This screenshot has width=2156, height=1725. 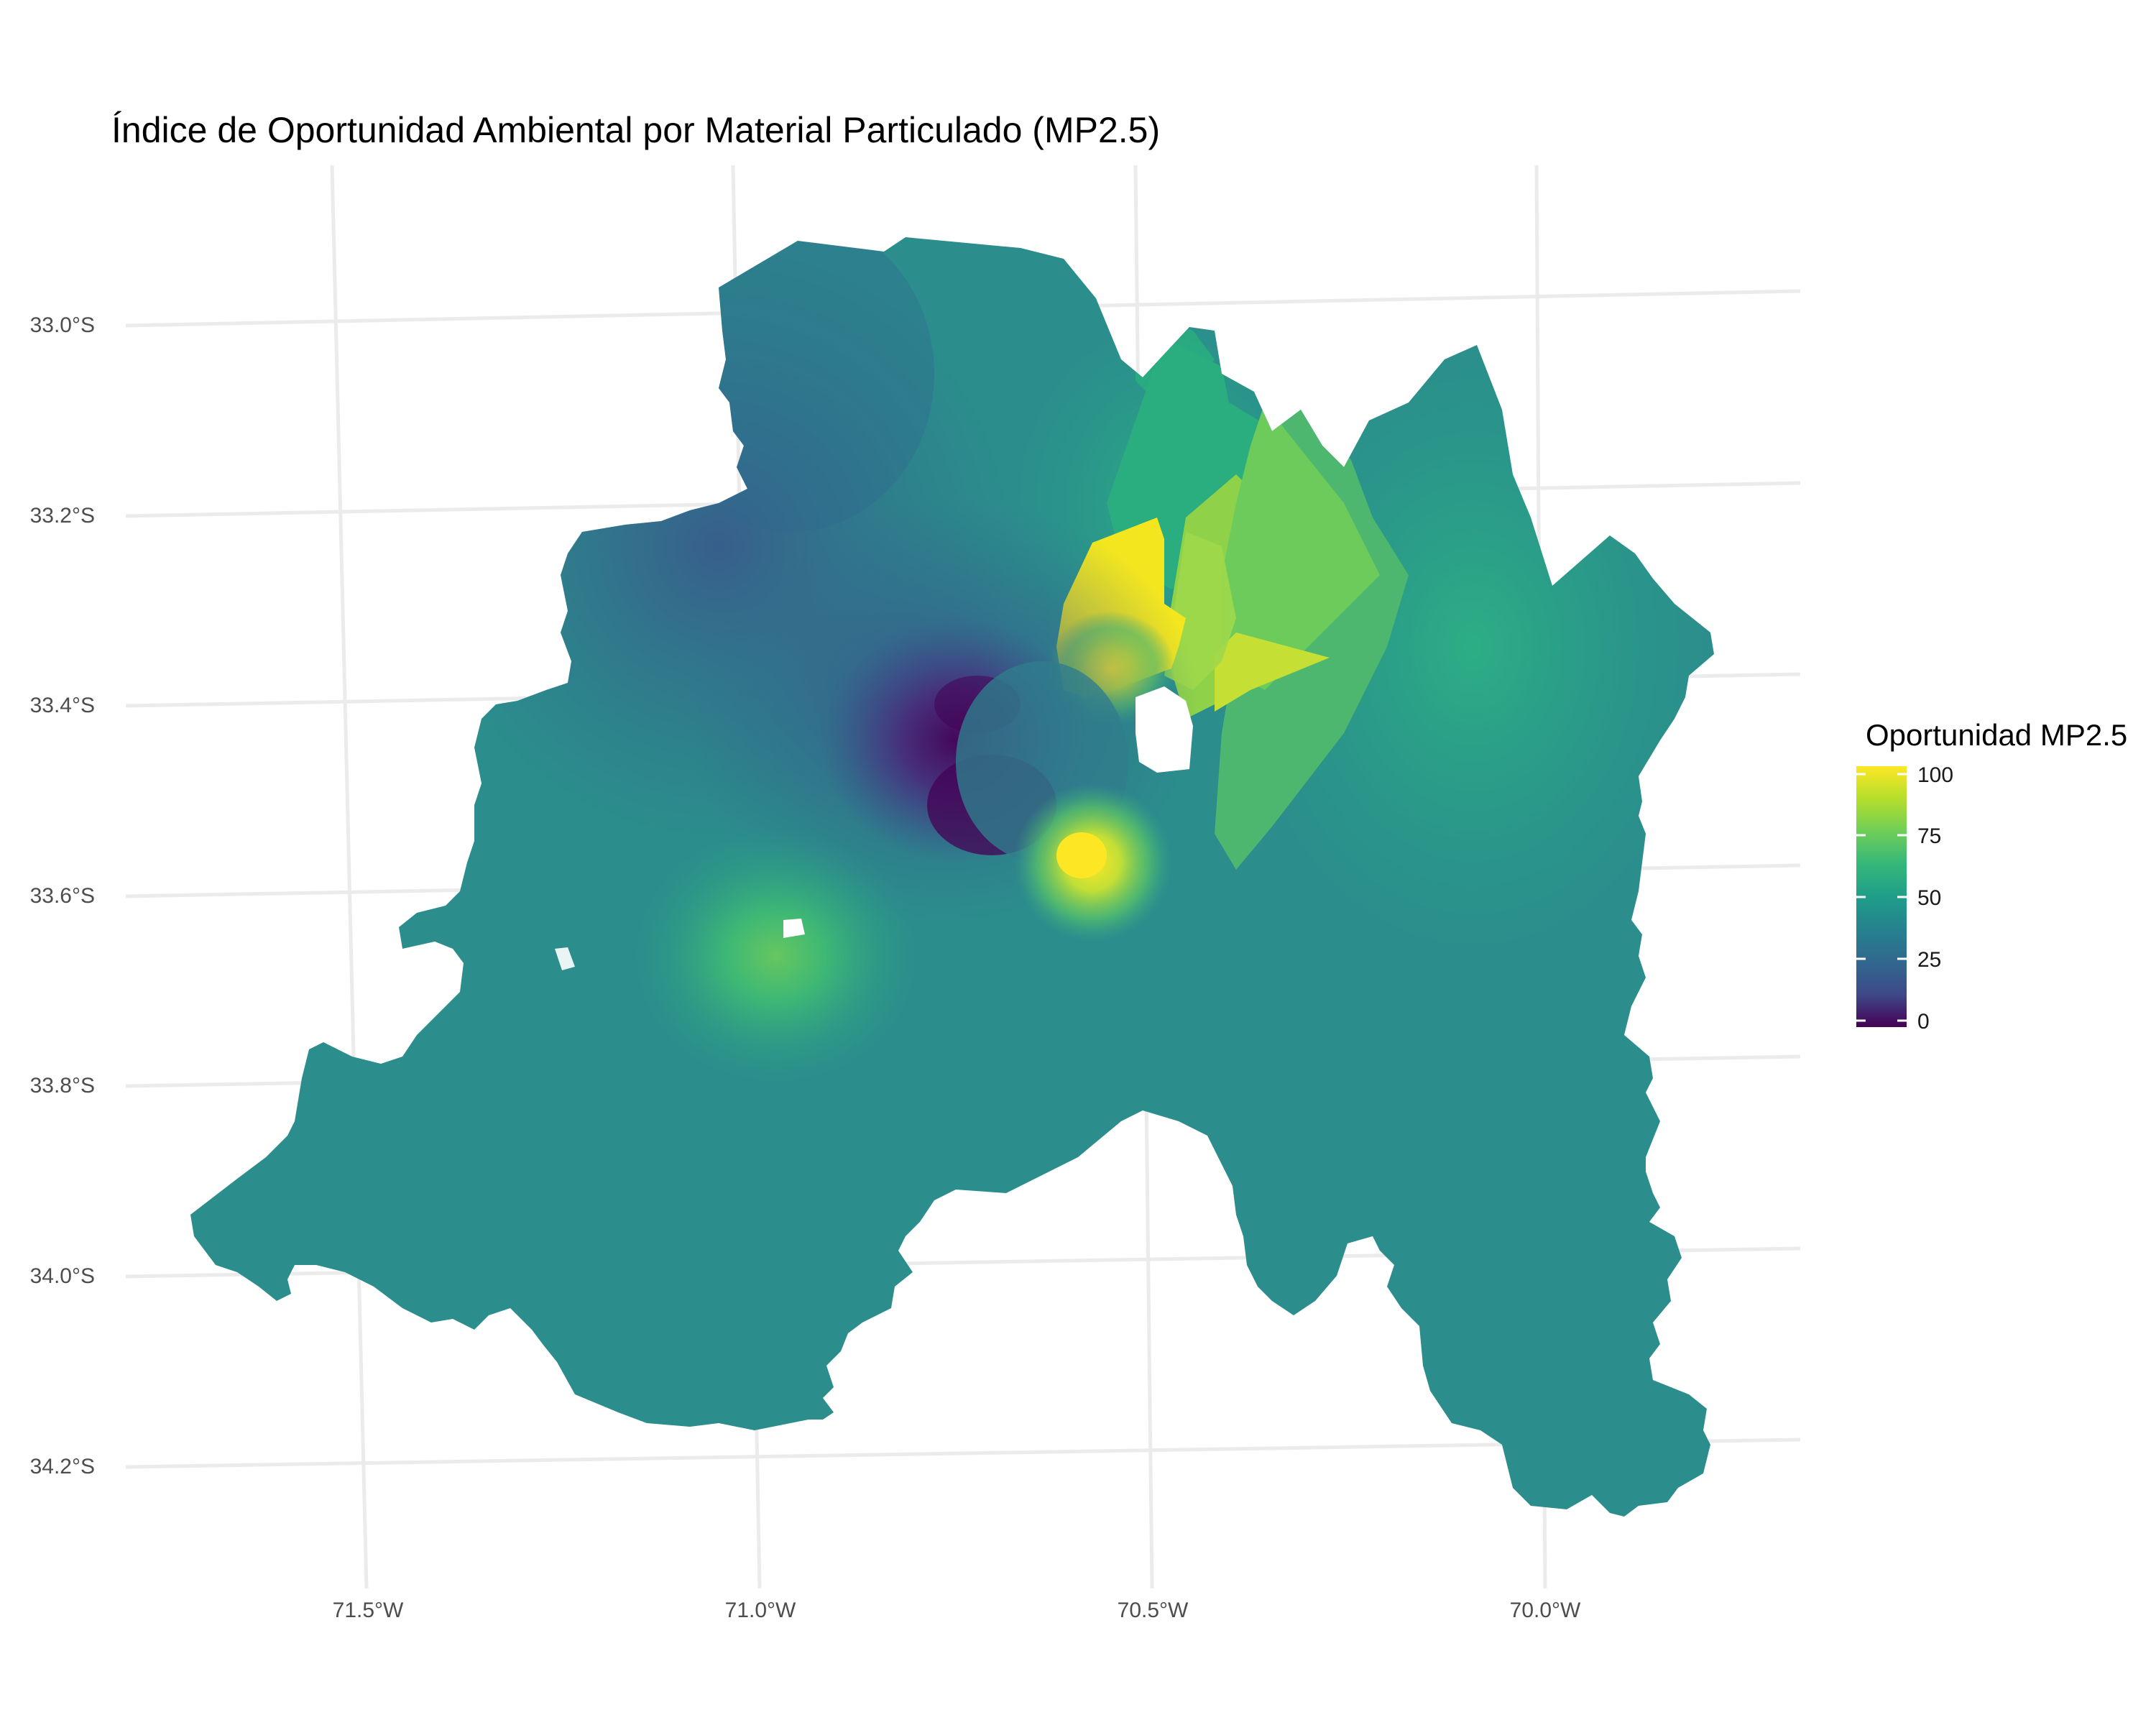 I want to click on zone-yellow-south-core, so click(x=1081, y=855).